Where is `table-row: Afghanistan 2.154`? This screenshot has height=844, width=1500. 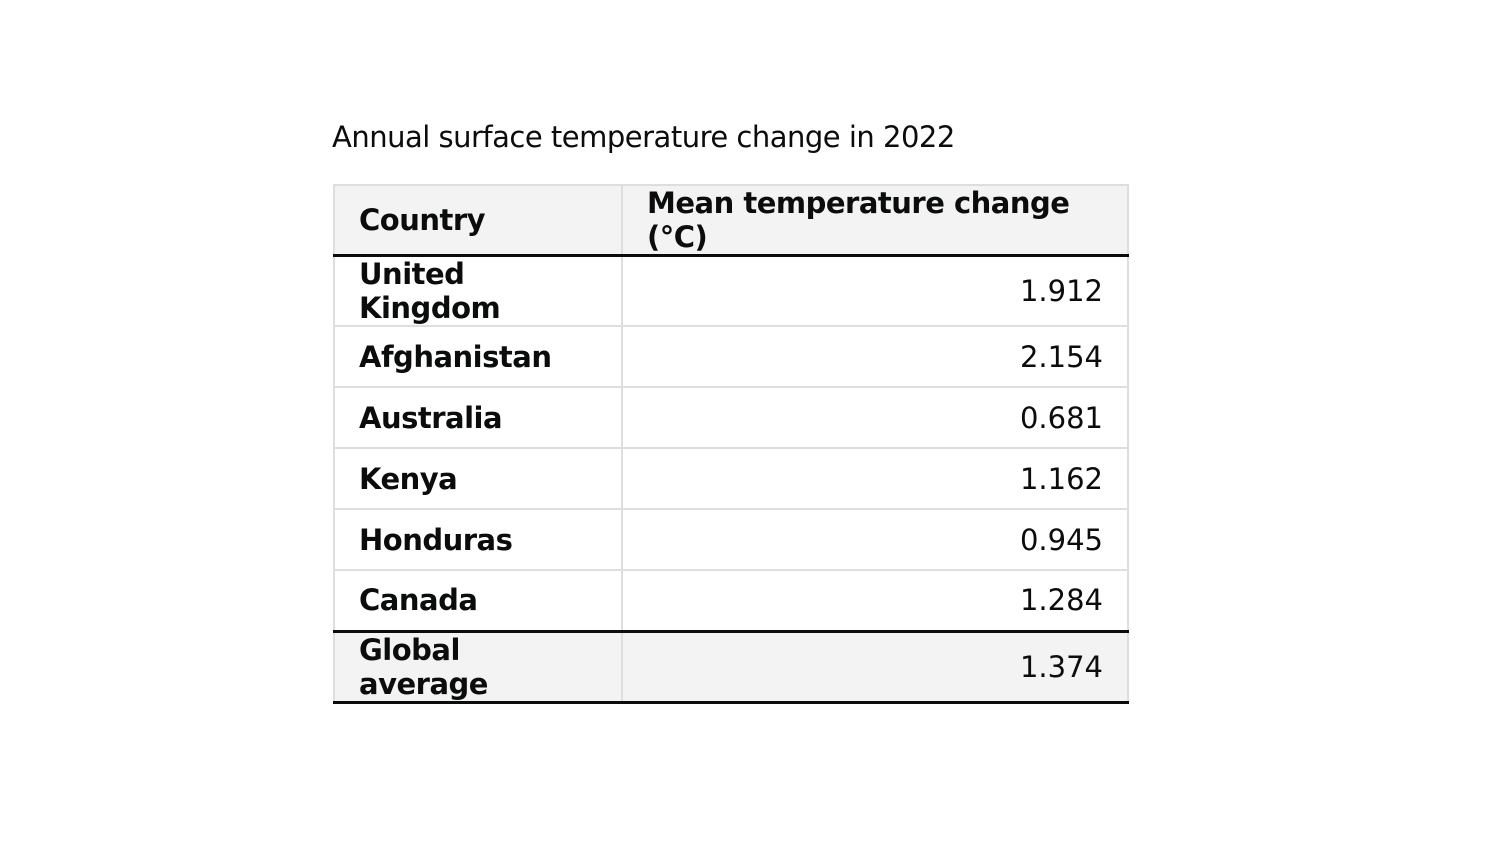 table-row: Afghanistan 2.154 is located at coordinates (731, 357).